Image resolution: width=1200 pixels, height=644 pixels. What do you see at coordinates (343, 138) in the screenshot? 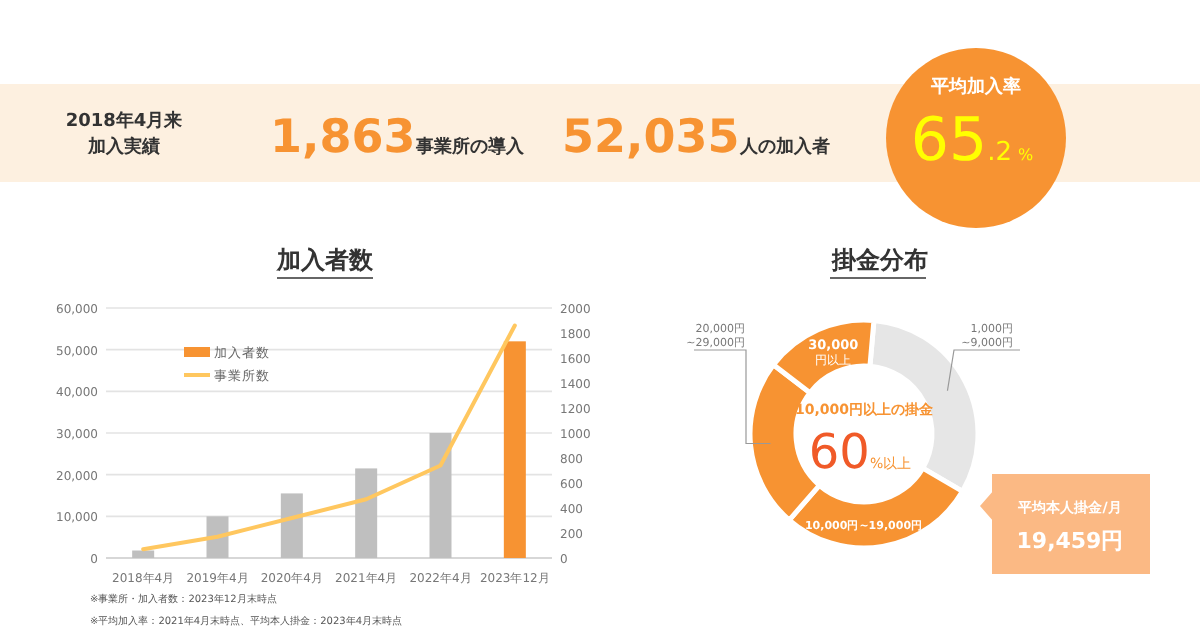
I see `text: 1,863` at bounding box center [343, 138].